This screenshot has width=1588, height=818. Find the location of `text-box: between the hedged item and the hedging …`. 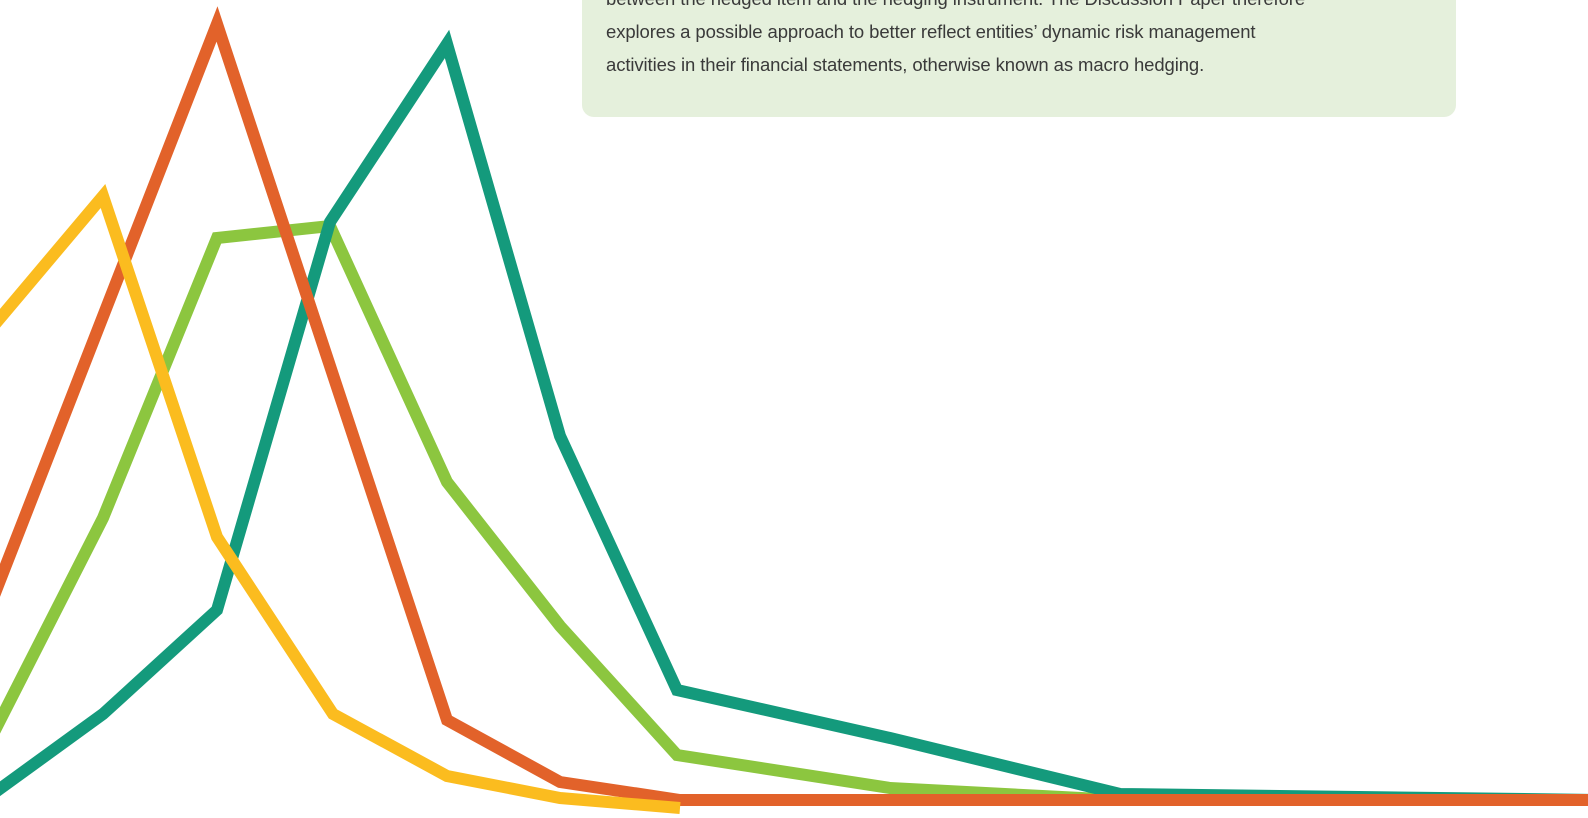

text-box: between the hedged item and the hedging … is located at coordinates (1019, 58).